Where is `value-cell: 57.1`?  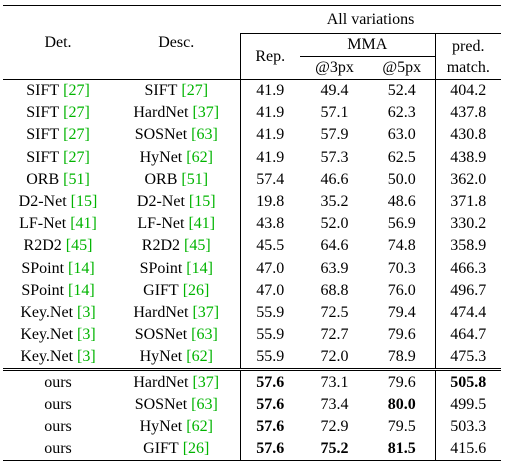 value-cell: 57.1 is located at coordinates (334, 113).